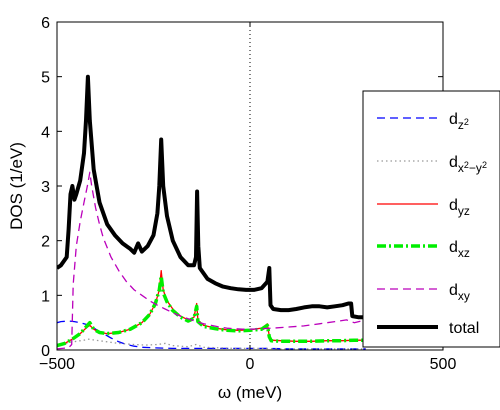 Image resolution: width=500 pixels, height=410 pixels. What do you see at coordinates (45, 351) in the screenshot?
I see `y-tick-label-0: 0` at bounding box center [45, 351].